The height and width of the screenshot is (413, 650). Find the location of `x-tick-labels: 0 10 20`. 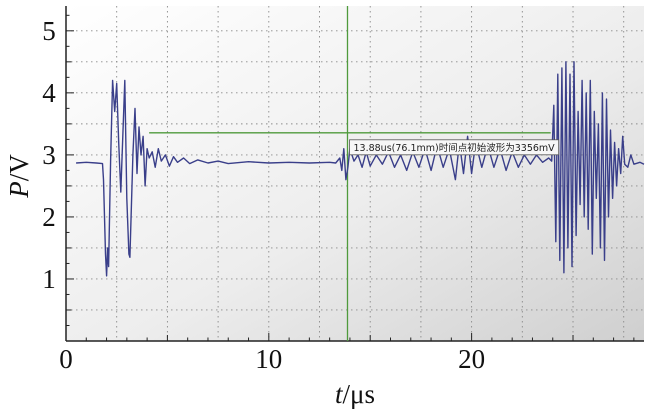

x-tick-labels: 0 10 20 is located at coordinates (272, 359).